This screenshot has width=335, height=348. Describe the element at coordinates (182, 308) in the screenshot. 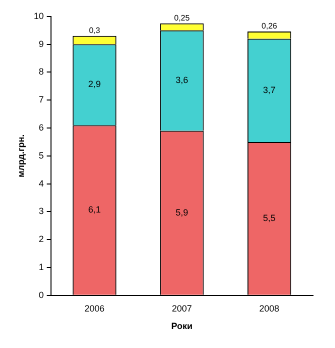

I see `x-tick-label: 2007` at that location.